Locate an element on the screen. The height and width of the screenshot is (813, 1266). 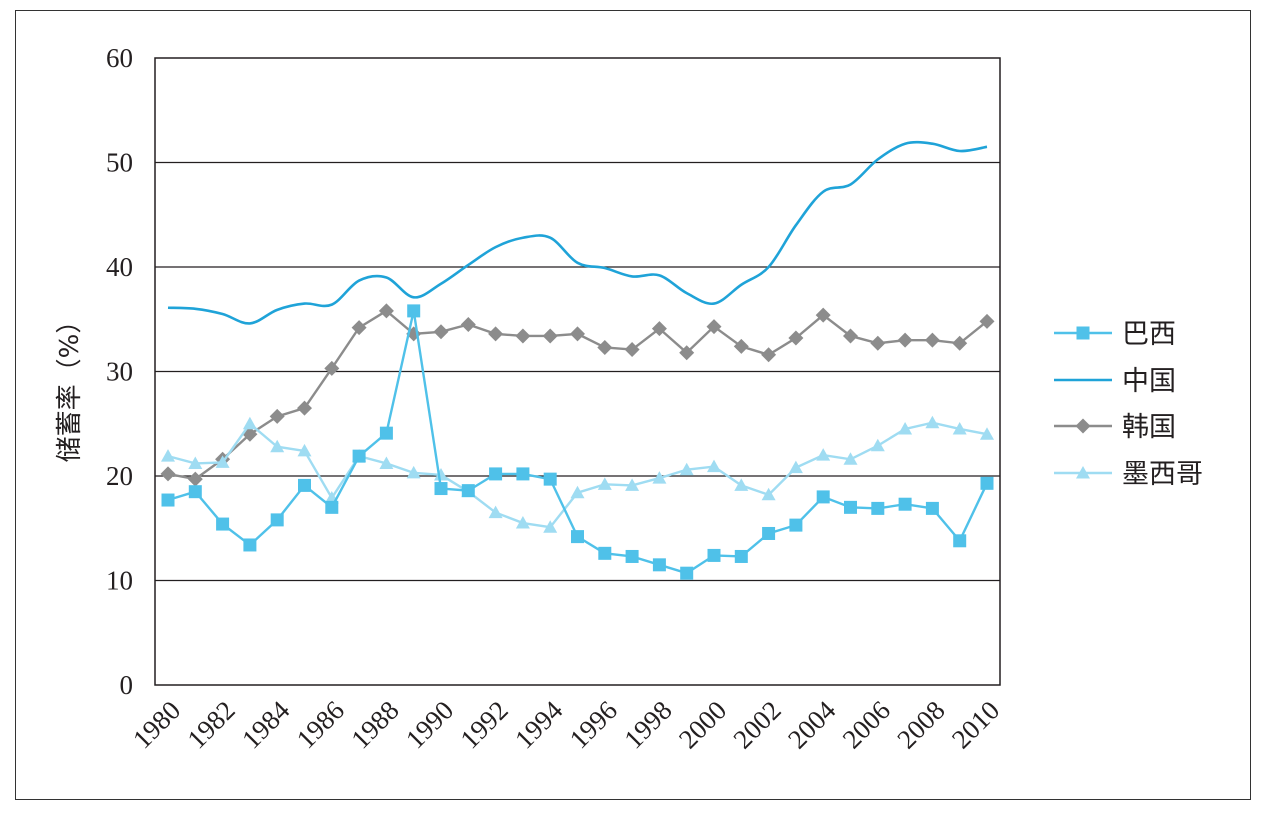
x-tick-label: 1992 is located at coordinates (483, 724).